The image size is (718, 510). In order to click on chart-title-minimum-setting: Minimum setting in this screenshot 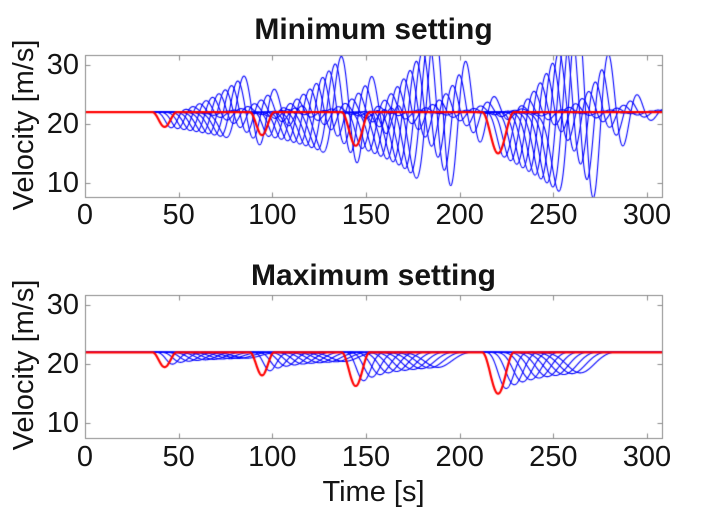, I will do `click(373, 29)`.